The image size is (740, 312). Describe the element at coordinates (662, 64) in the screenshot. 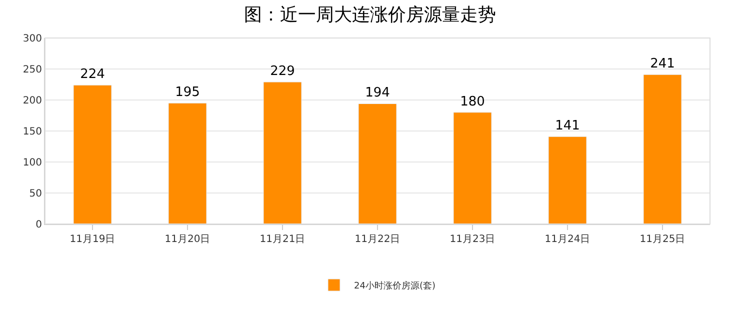

I see `data-label: 241` at that location.